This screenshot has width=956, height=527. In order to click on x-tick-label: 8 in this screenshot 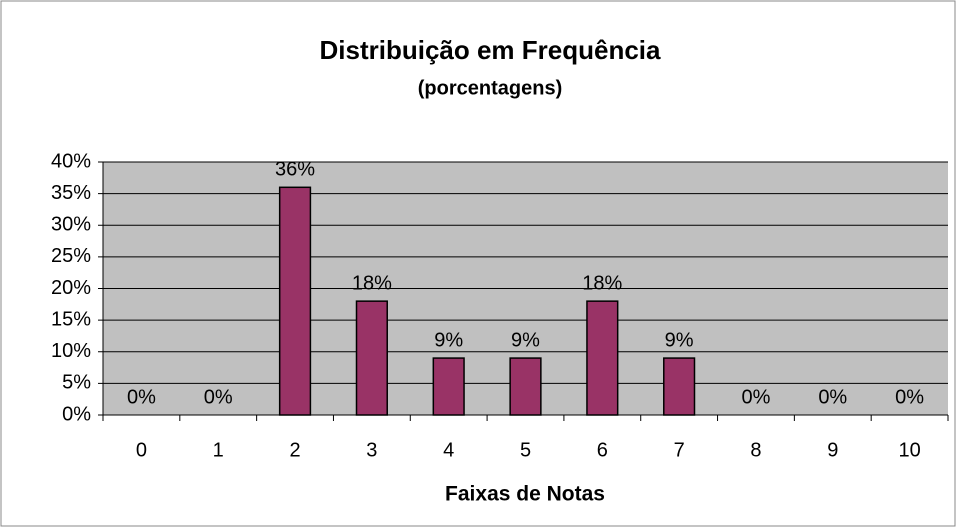, I will do `click(755, 450)`.